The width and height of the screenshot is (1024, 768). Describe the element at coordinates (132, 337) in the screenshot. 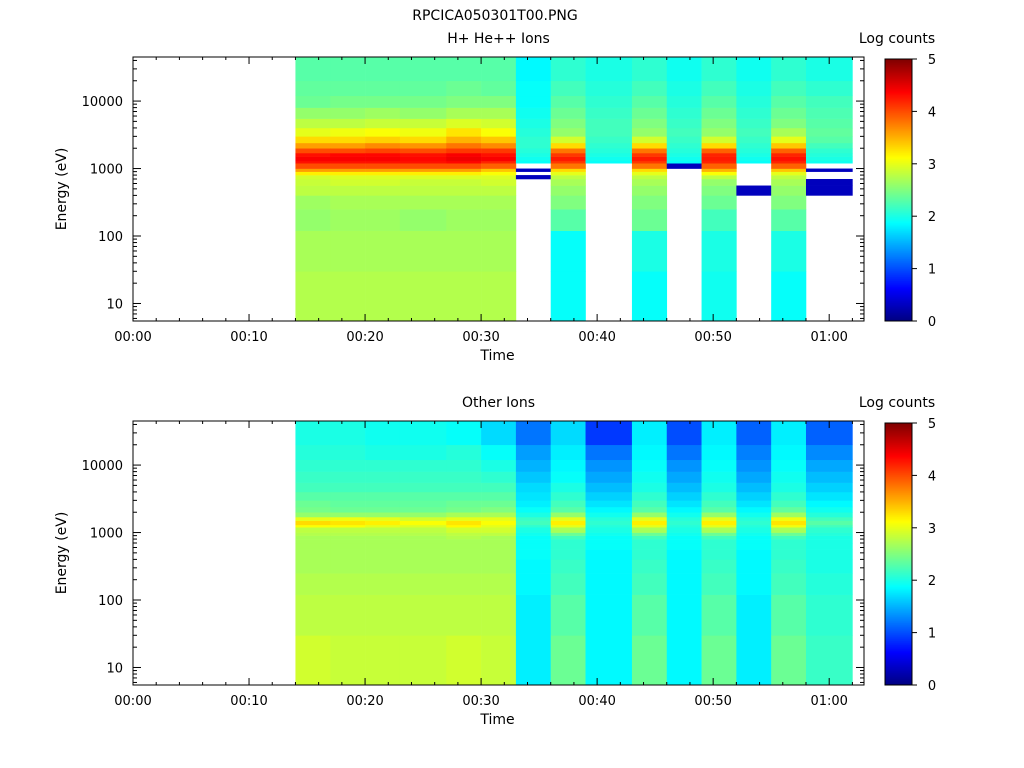

I see `x-tick-label: 00:00` at that location.